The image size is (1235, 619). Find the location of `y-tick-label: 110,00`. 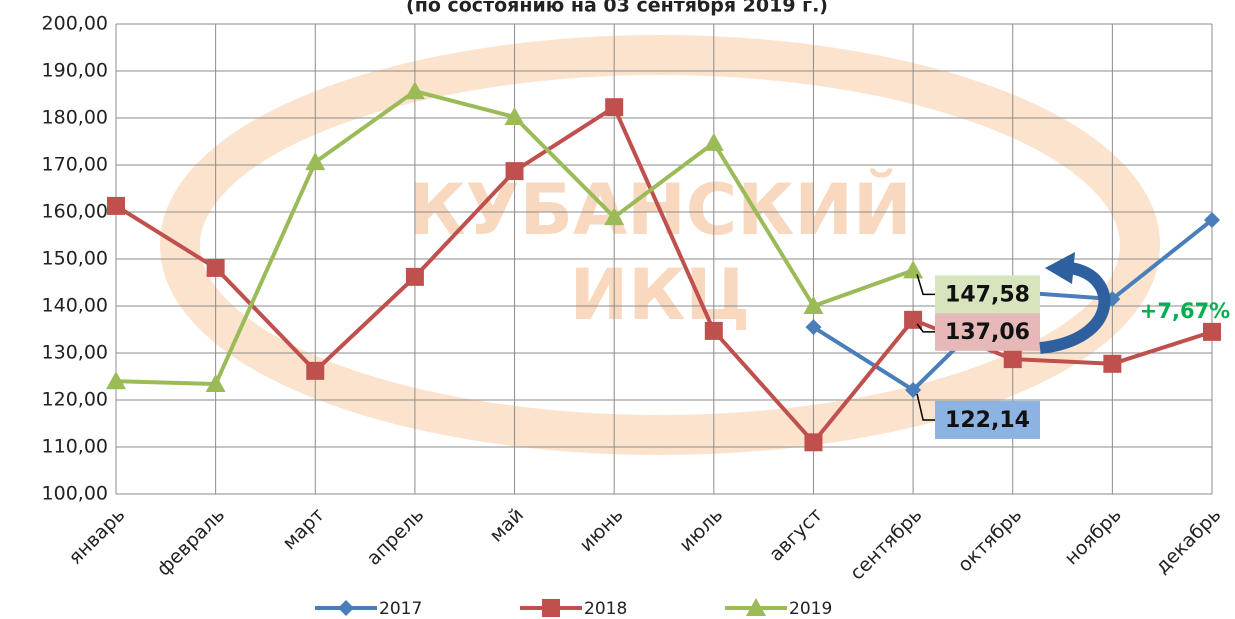

y-tick-label: 110,00 is located at coordinates (75, 447).